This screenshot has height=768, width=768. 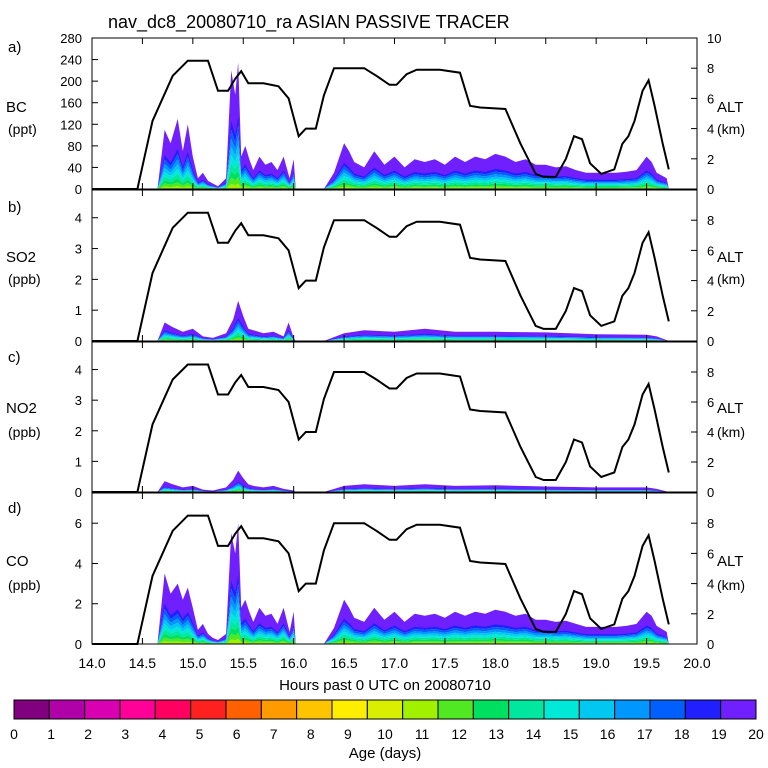 What do you see at coordinates (682, 734) in the screenshot?
I see `colorbar-tick-label: 18` at bounding box center [682, 734].